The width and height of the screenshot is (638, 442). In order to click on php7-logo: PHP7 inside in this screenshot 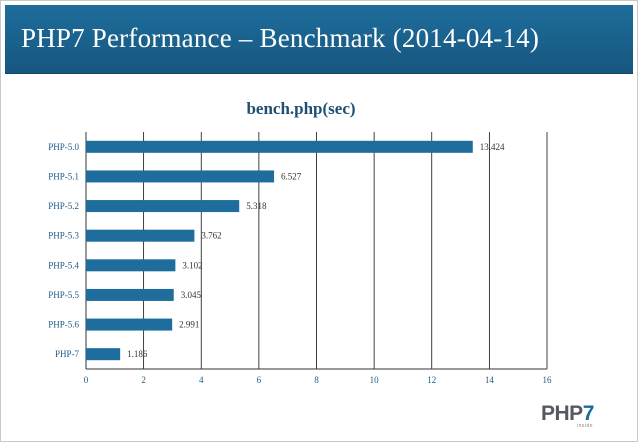, I will do `click(567, 415)`.